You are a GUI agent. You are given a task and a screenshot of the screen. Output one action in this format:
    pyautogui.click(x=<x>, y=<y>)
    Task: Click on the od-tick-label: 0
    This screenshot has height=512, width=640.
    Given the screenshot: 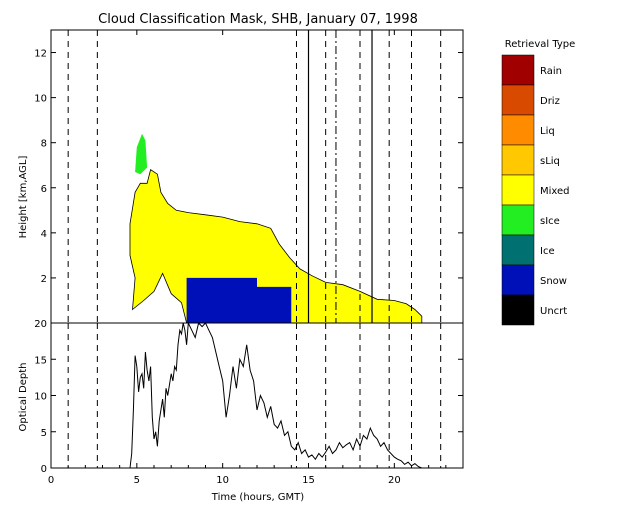 What is the action you would take?
    pyautogui.click(x=44, y=469)
    